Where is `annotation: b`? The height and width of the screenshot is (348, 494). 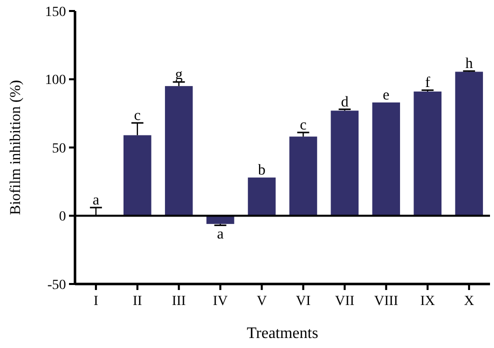
annotation: b is located at coordinates (262, 170).